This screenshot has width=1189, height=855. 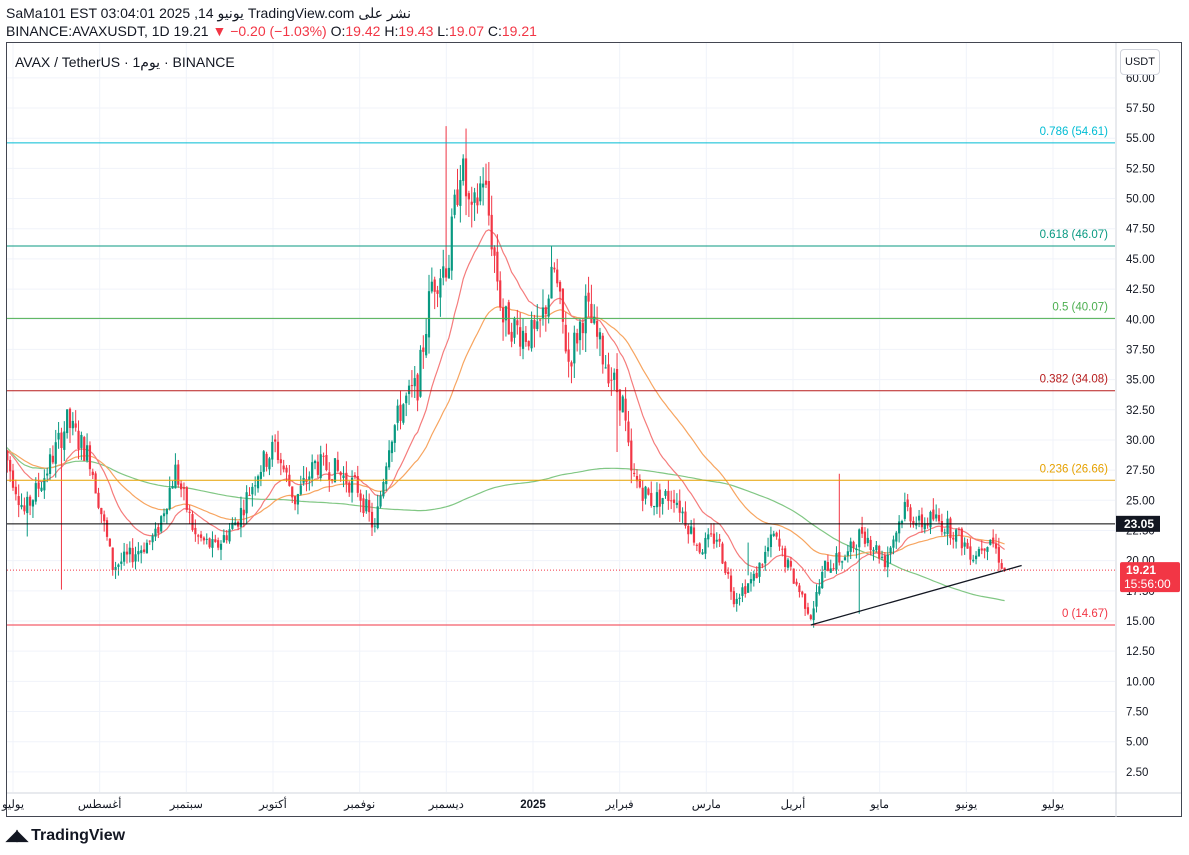 What do you see at coordinates (533, 805) in the screenshot?
I see `x-tick-label: 2025` at bounding box center [533, 805].